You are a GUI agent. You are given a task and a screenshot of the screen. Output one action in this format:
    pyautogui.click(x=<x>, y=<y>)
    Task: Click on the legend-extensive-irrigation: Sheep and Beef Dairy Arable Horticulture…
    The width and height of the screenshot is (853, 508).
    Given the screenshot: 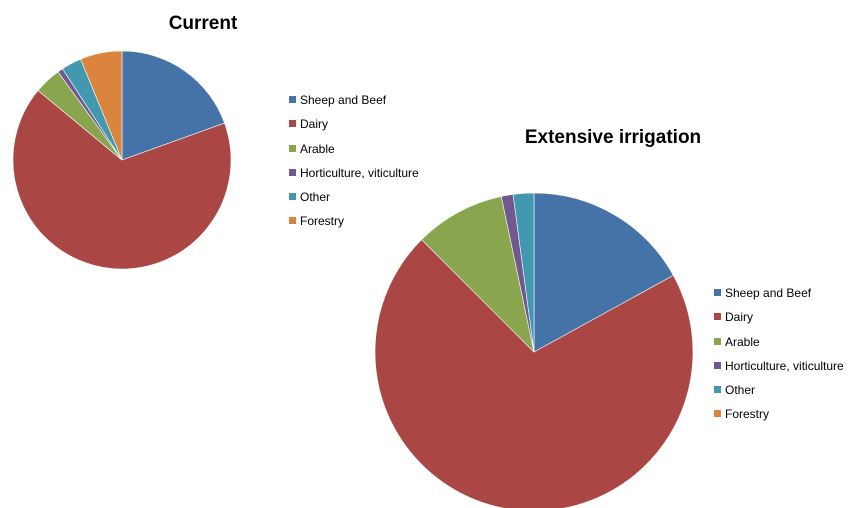 What is the action you would take?
    pyautogui.click(x=779, y=353)
    